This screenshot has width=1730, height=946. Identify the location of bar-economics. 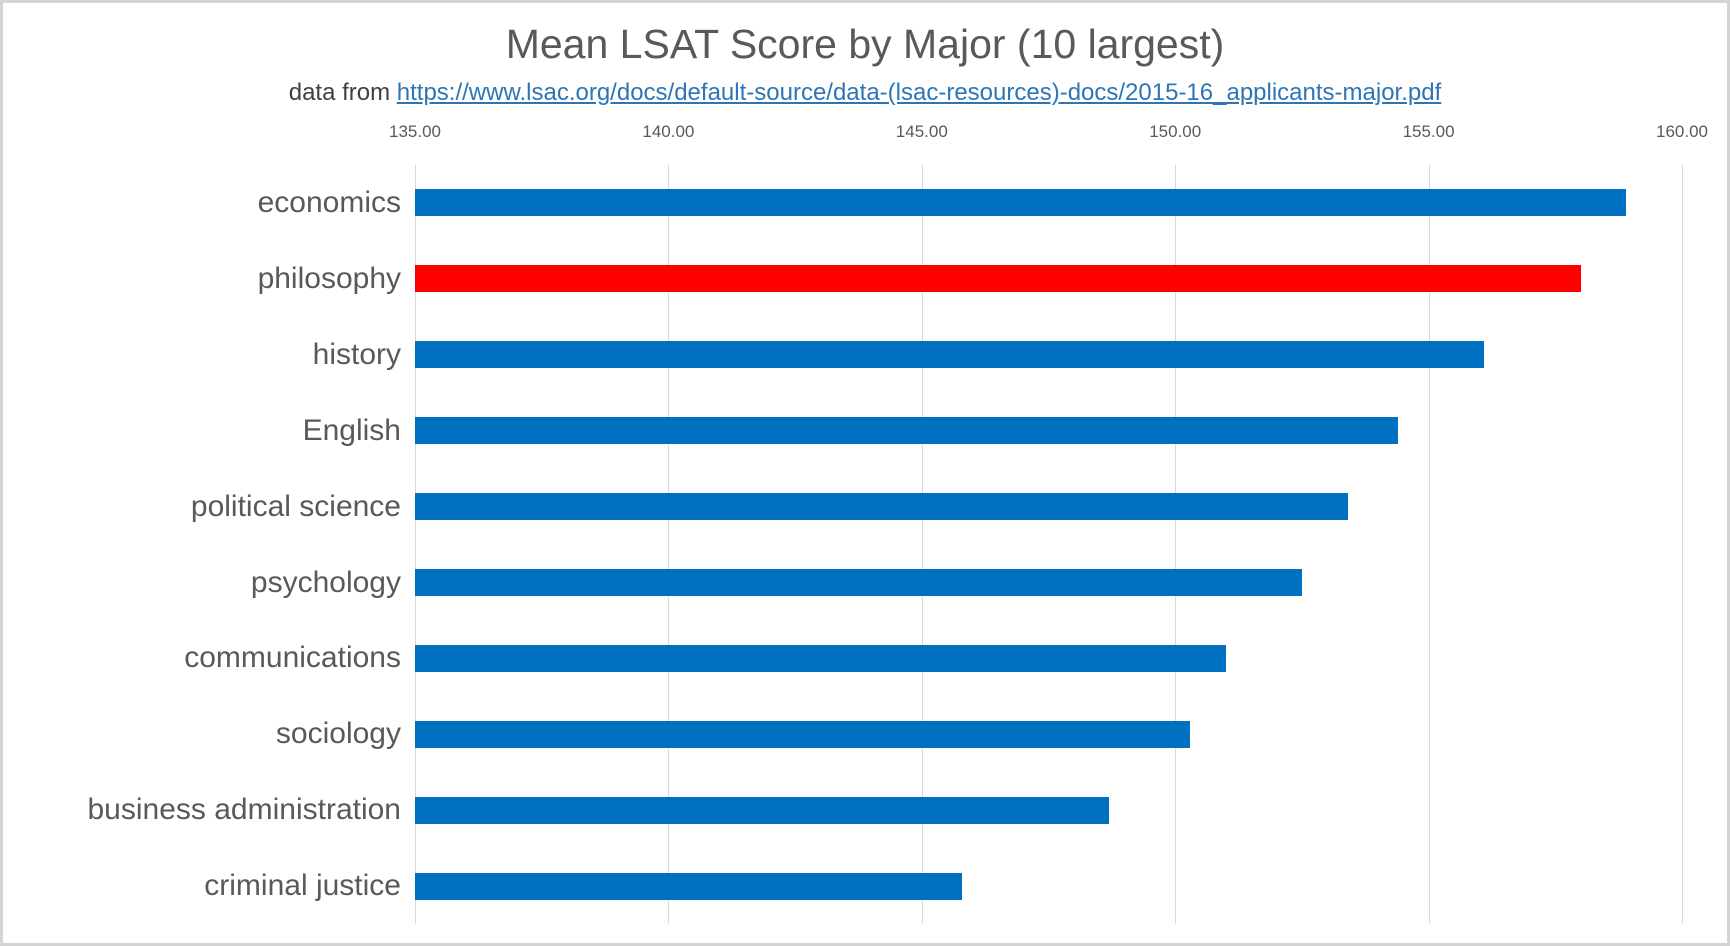
(1021, 203).